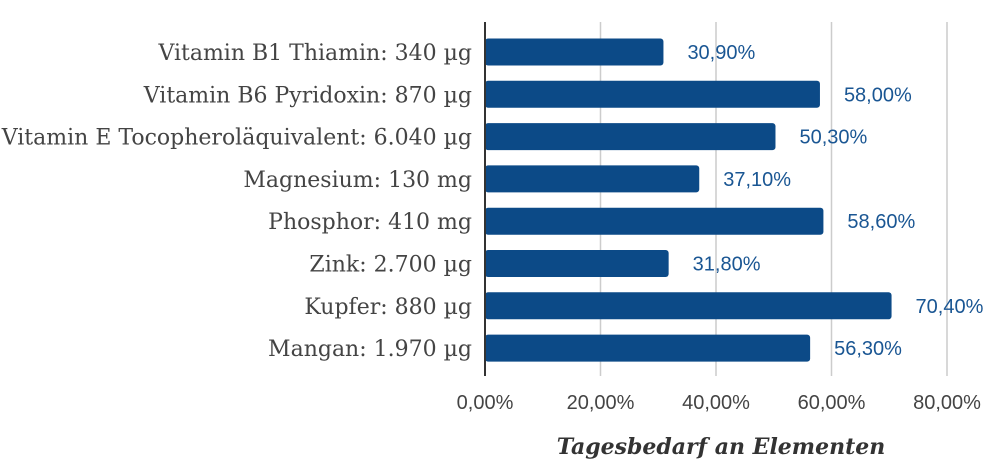 This screenshot has height=476, width=1000. What do you see at coordinates (370, 349) in the screenshot?
I see `category-label: Mangan: 1.970 µg` at bounding box center [370, 349].